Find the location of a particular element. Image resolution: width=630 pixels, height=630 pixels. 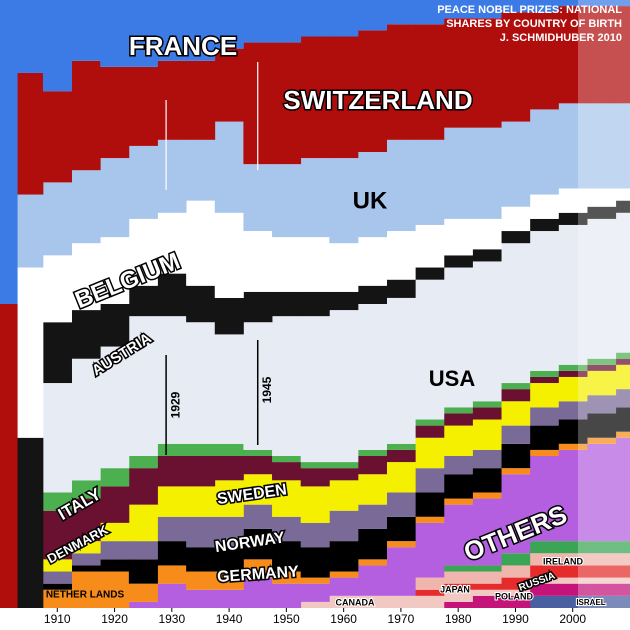

series-label: SWITZERLAND is located at coordinates (377, 100).